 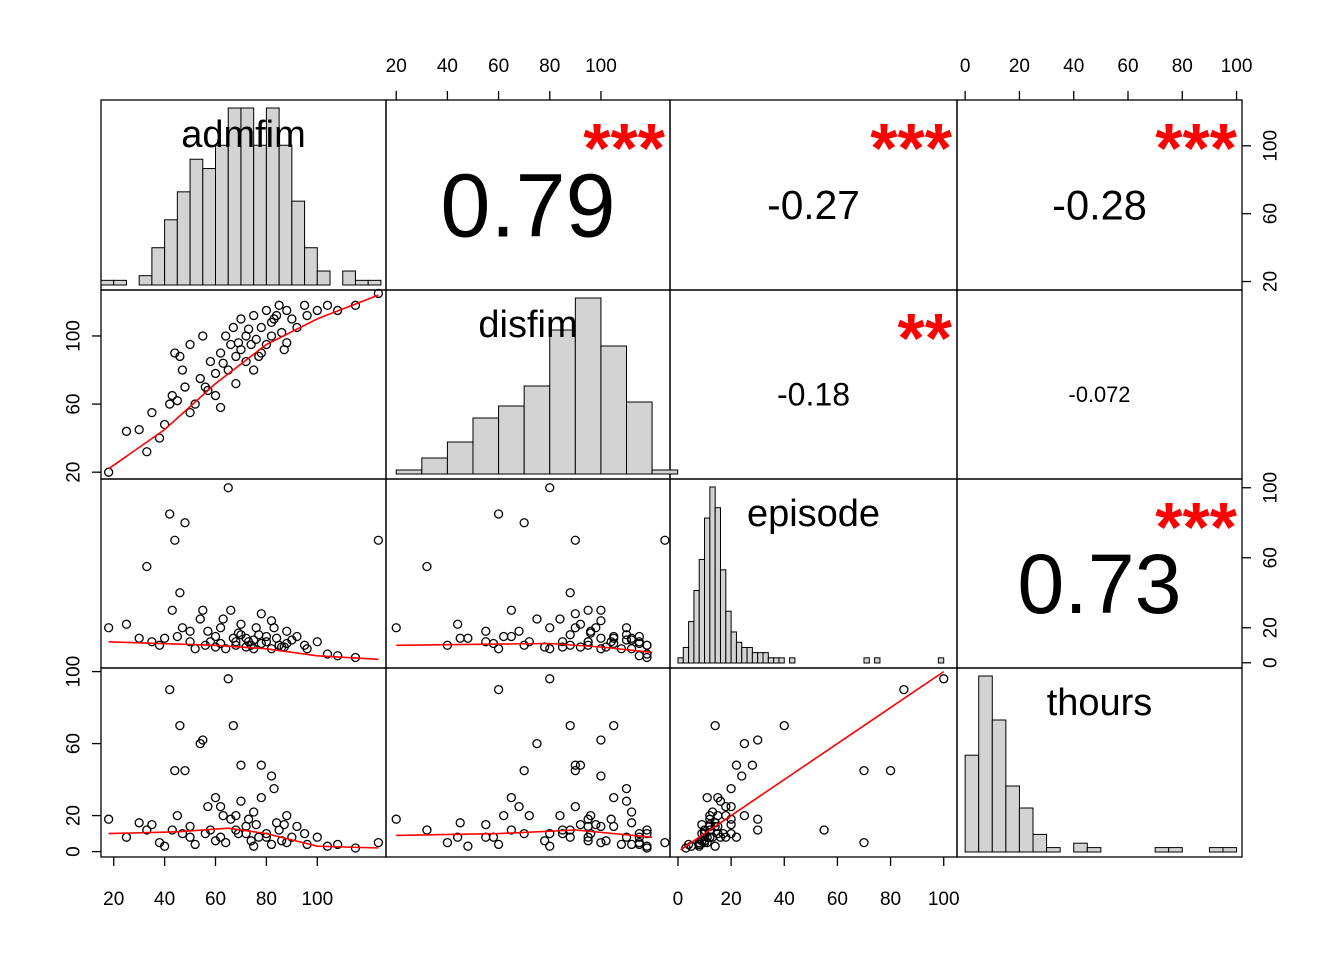 What do you see at coordinates (965, 66) in the screenshot?
I see `x-tick-label: 0` at bounding box center [965, 66].